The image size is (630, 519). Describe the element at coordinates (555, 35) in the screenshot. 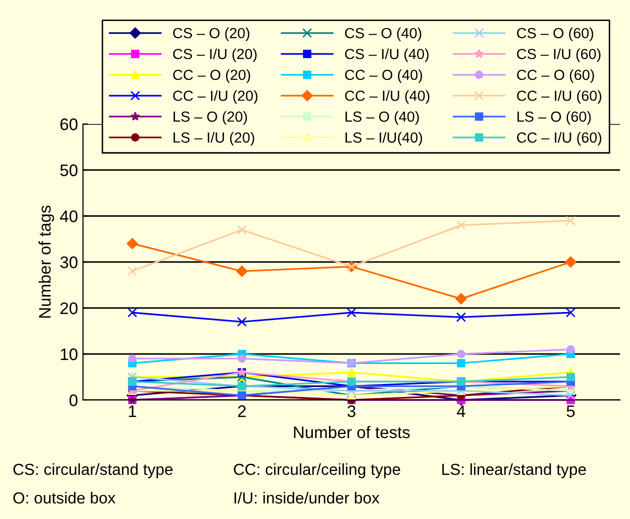

I see `legend-label: CS – O (60)` at that location.